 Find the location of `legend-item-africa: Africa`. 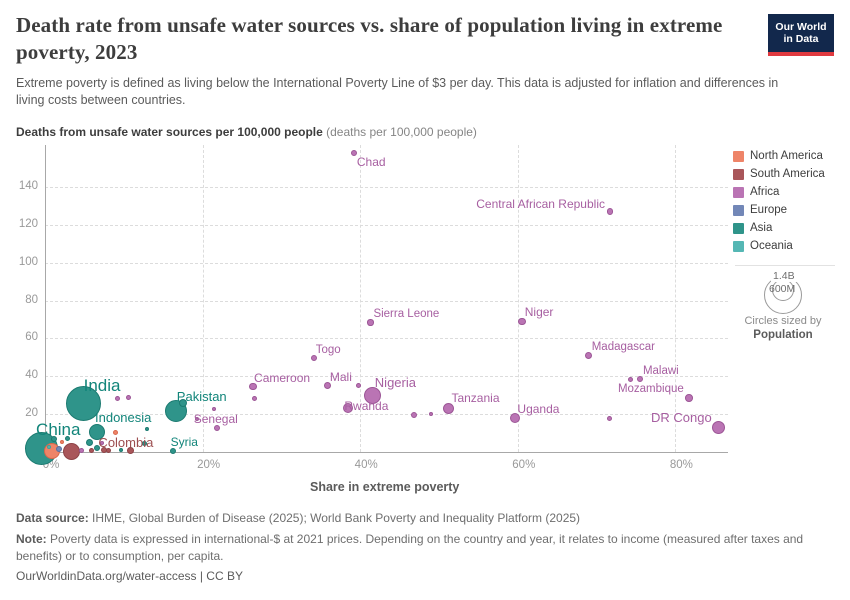

legend-item-africa: Africa is located at coordinates (789, 192).